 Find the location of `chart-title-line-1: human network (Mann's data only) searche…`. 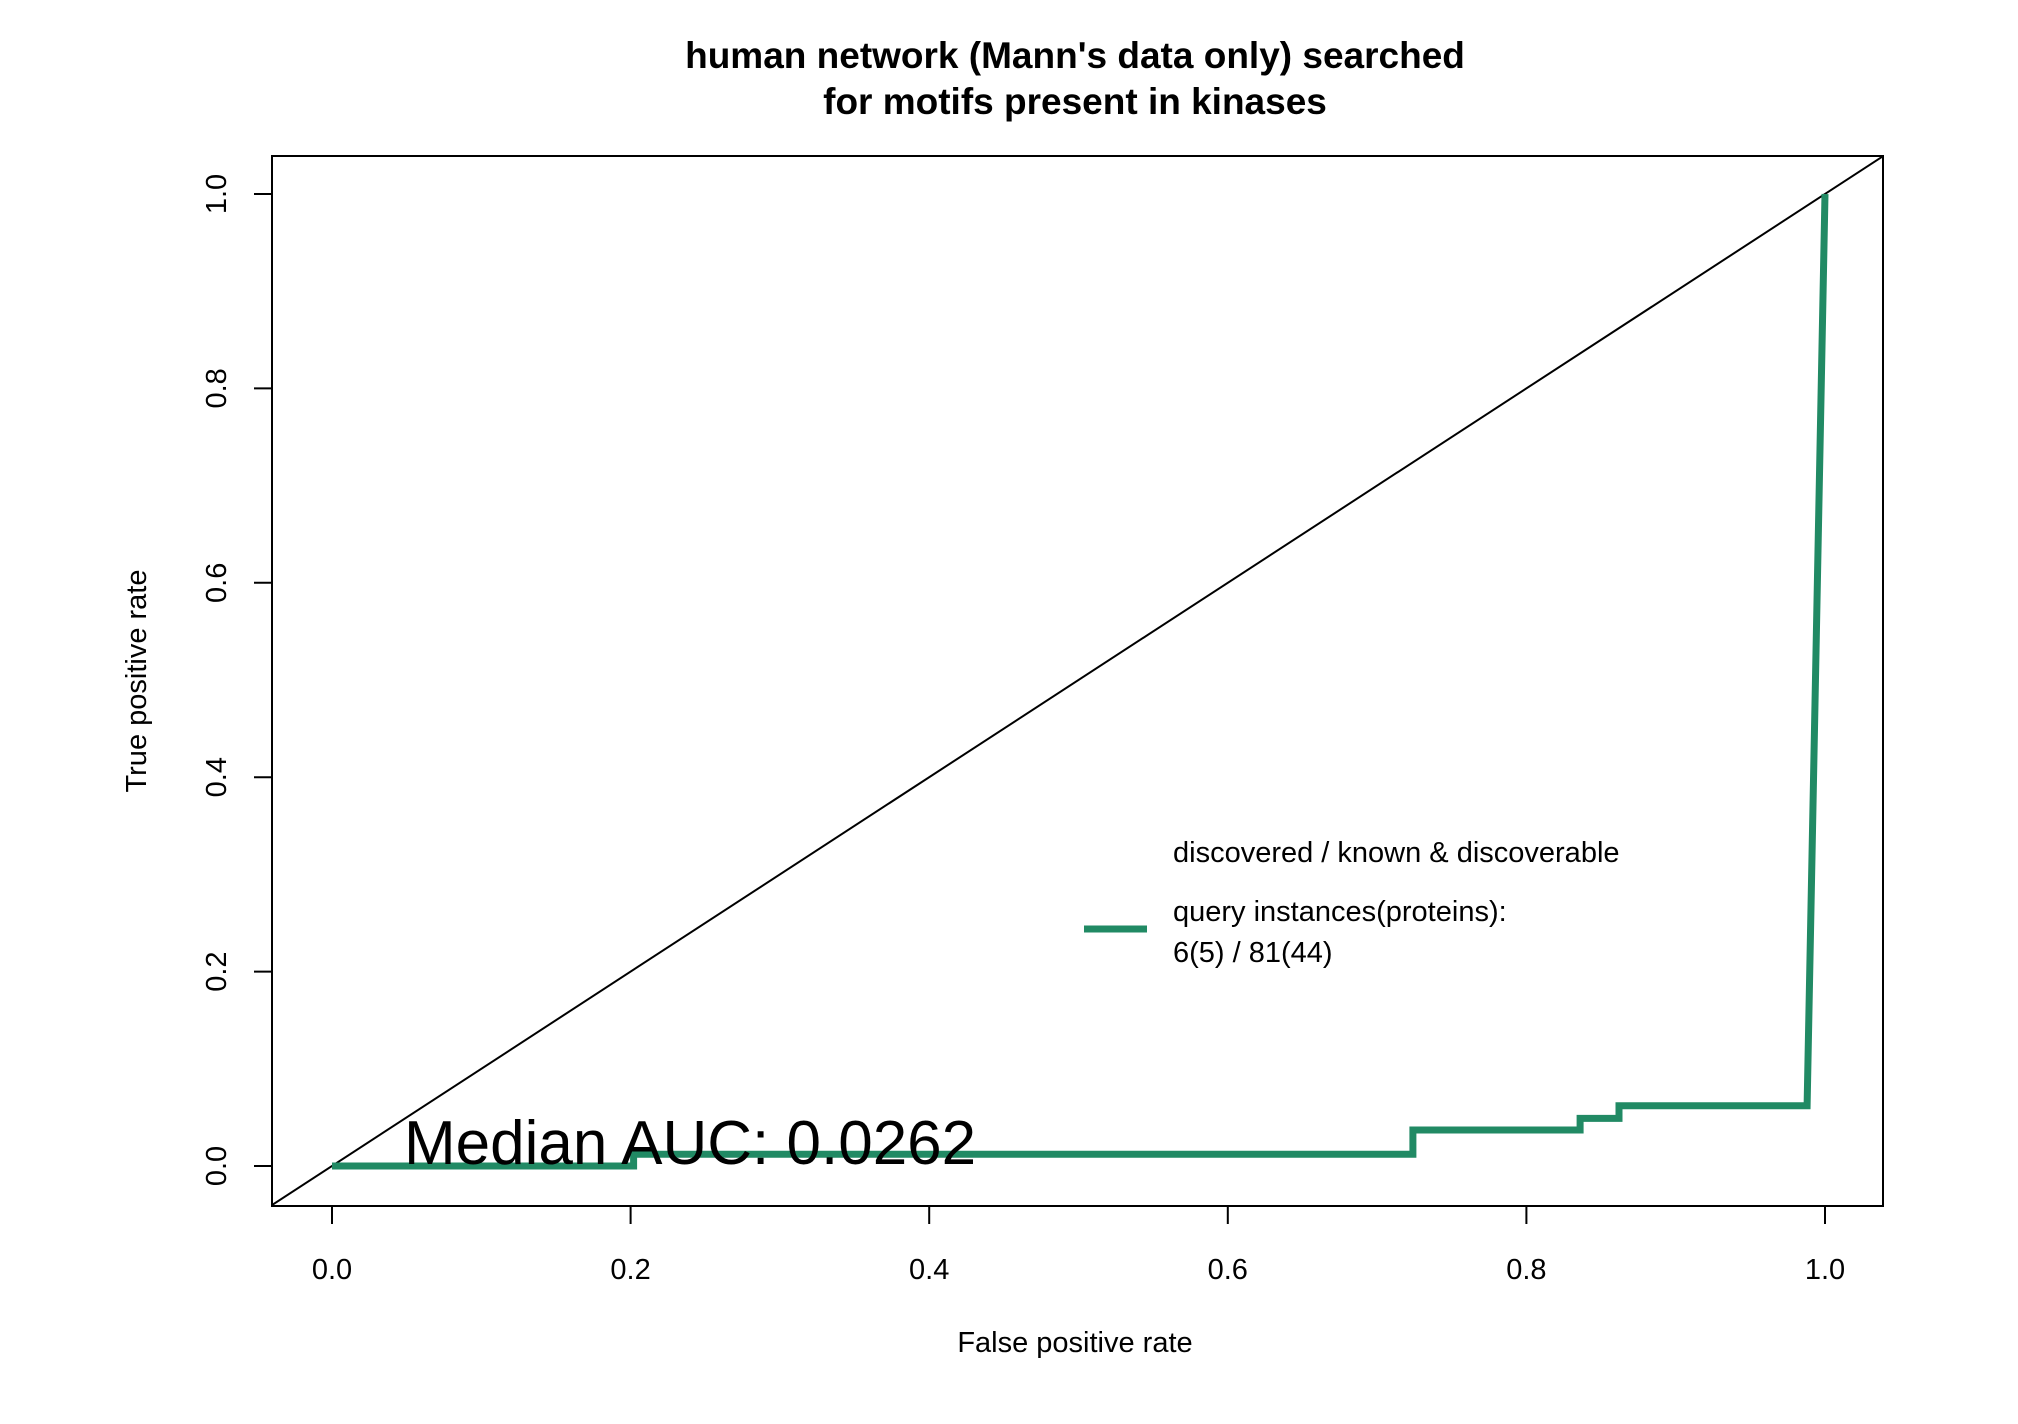

chart-title-line-1: human network (Mann's data only) searche… is located at coordinates (1075, 55).